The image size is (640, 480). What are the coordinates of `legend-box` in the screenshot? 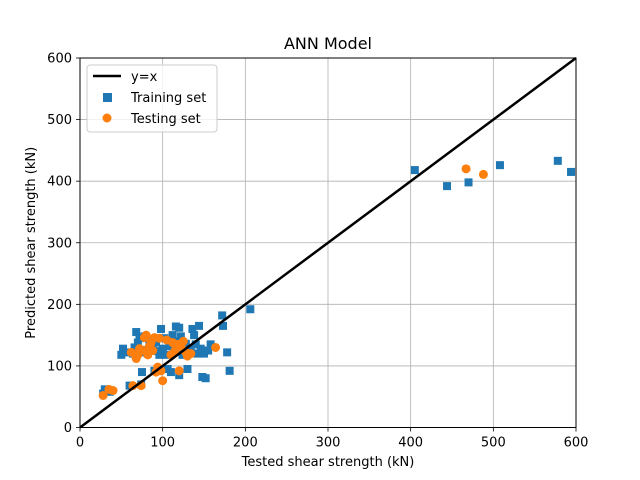 It's located at (152, 98).